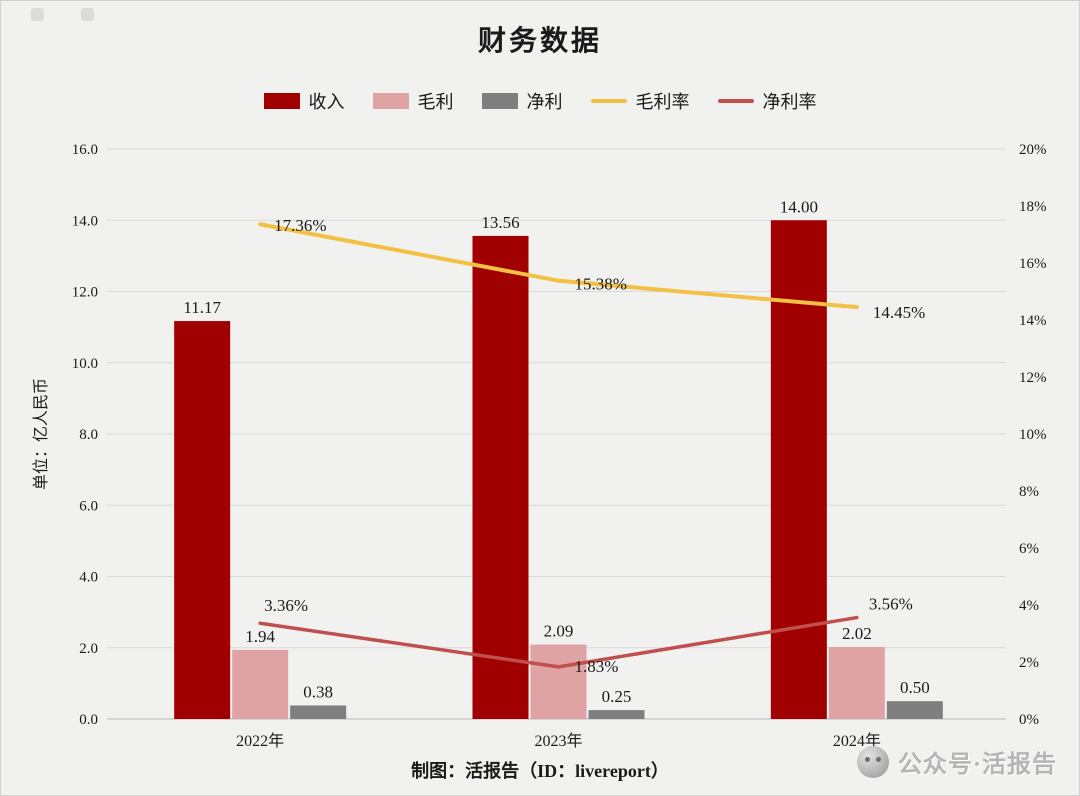 This screenshot has height=796, width=1080. I want to click on bar-value-label: 0.25, so click(617, 696).